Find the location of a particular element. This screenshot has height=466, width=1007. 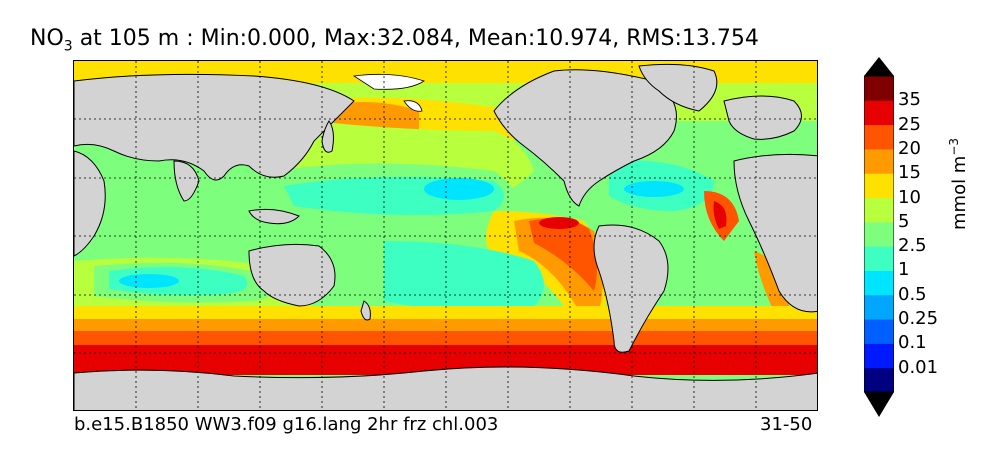

sind-cyan-core is located at coordinates (149, 281).